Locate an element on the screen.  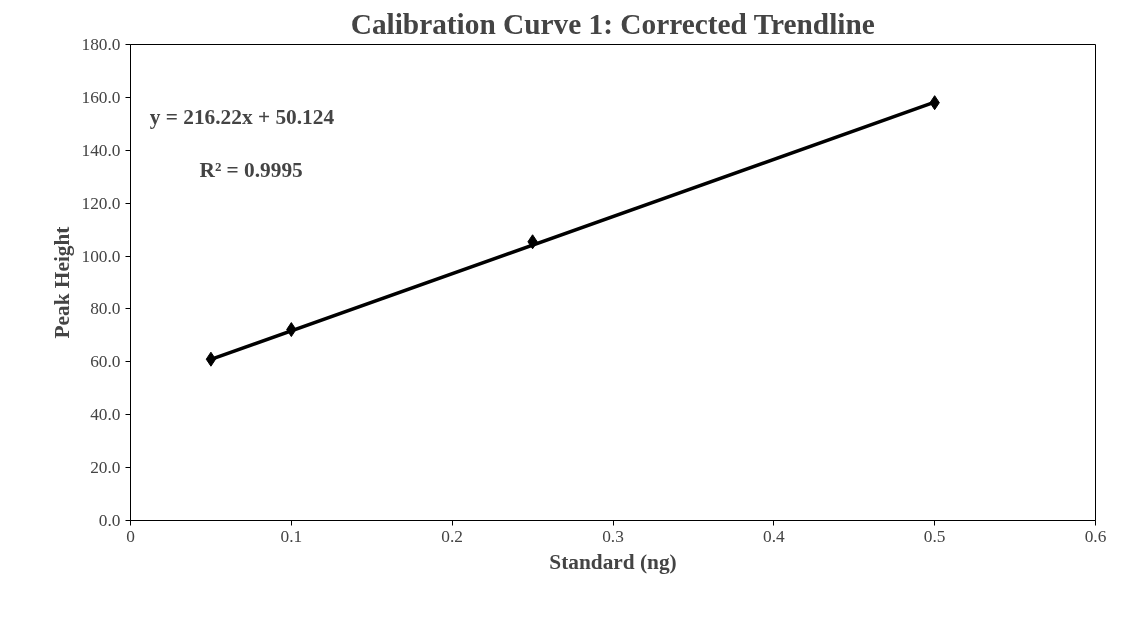
x-tick-label: 0.1 is located at coordinates (291, 536).